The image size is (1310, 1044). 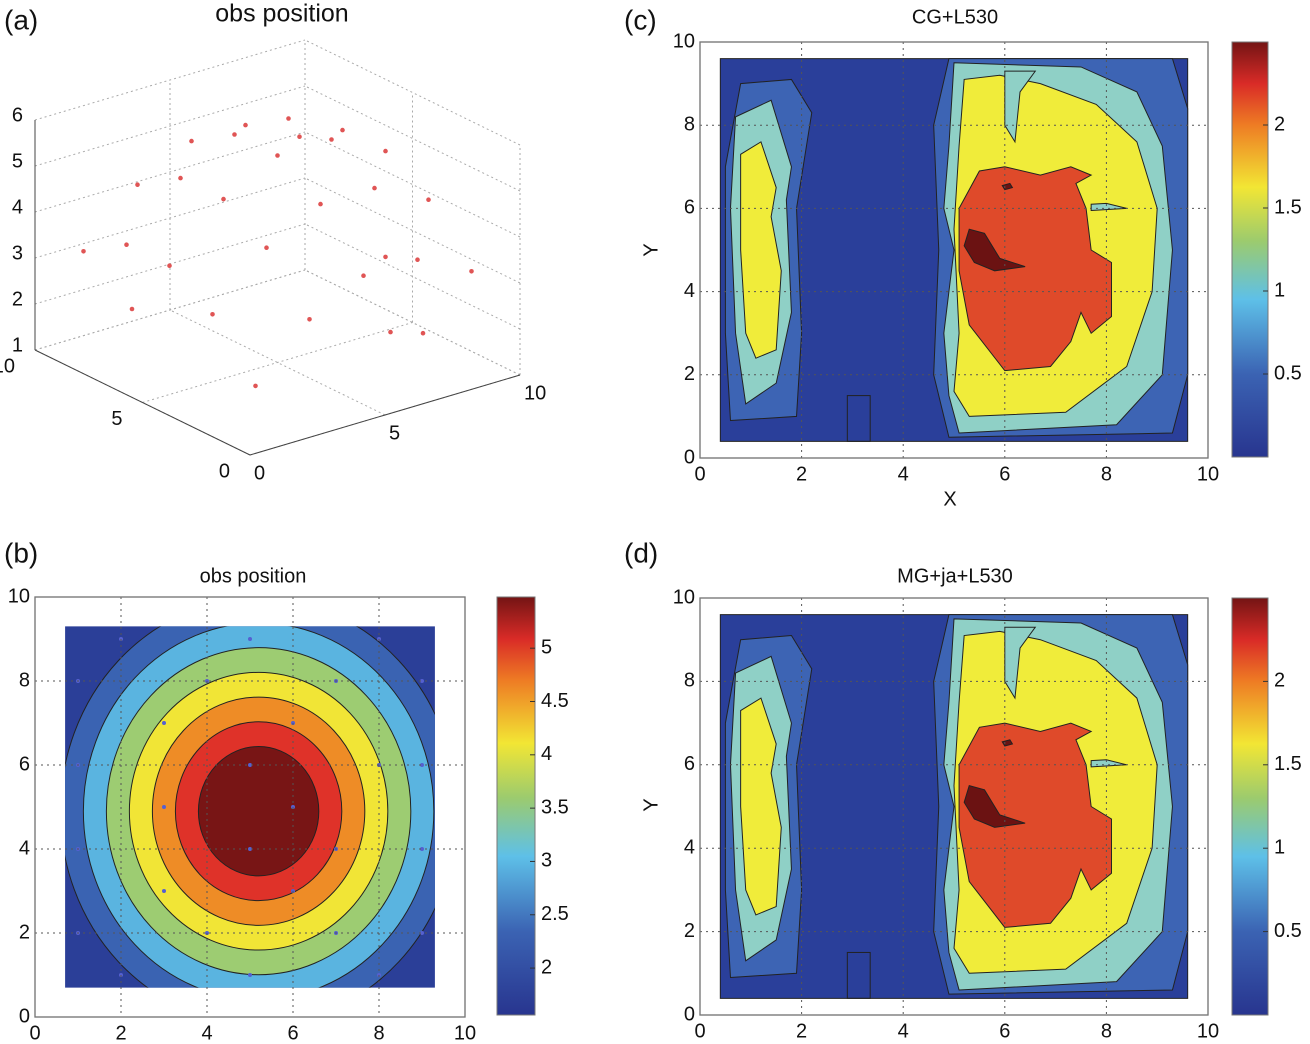 I want to click on chart-title: MG+ja+L530, so click(x=955, y=576).